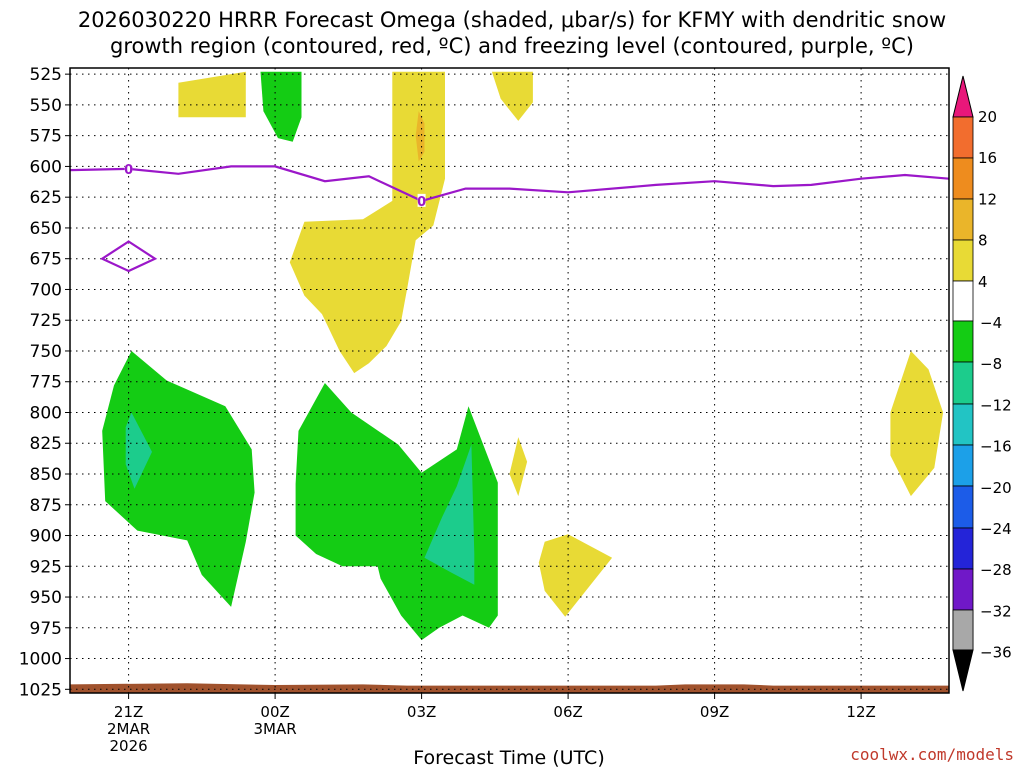 The image size is (1024, 768). I want to click on ytick-label-775: 775, so click(46, 383).